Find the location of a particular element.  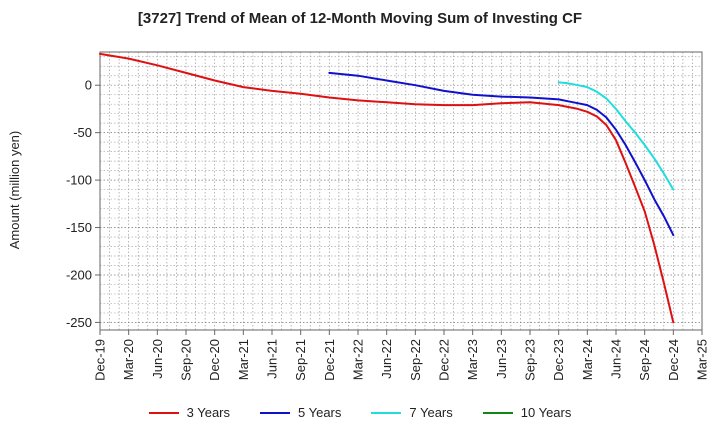

x-tick-label: Sep-21 is located at coordinates (300, 360).